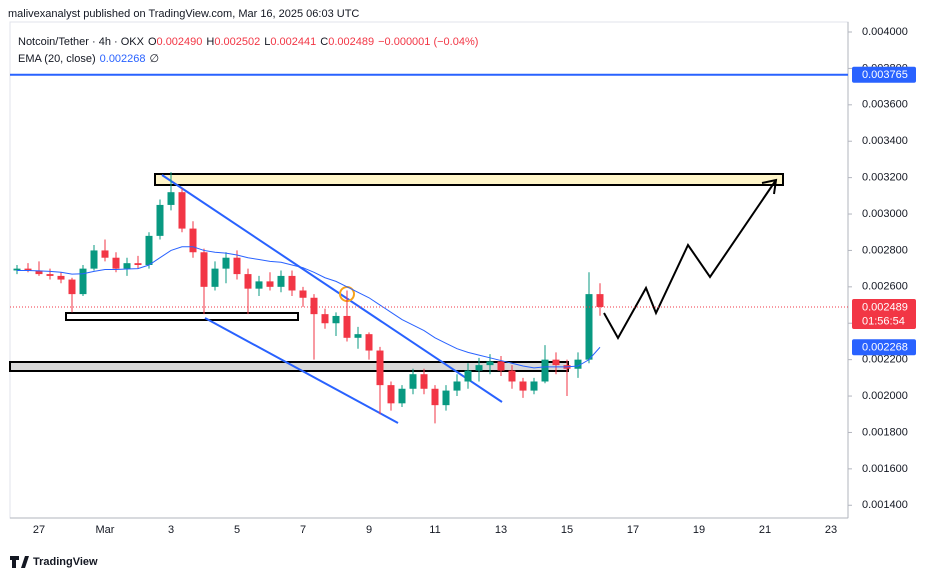 The image size is (939, 579). I want to click on brand-logo: TradingView, so click(54, 562).